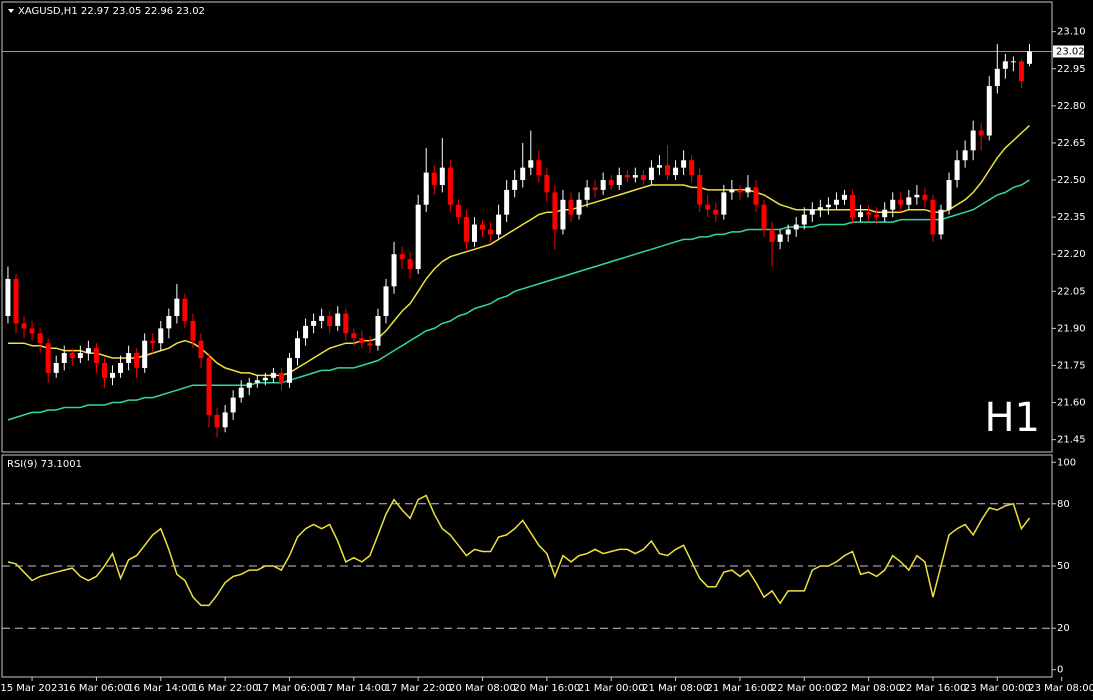 Image resolution: width=1093 pixels, height=700 pixels. Describe the element at coordinates (160, 688) in the screenshot. I see `x-tick-label: 16 Mar 14:00` at that location.